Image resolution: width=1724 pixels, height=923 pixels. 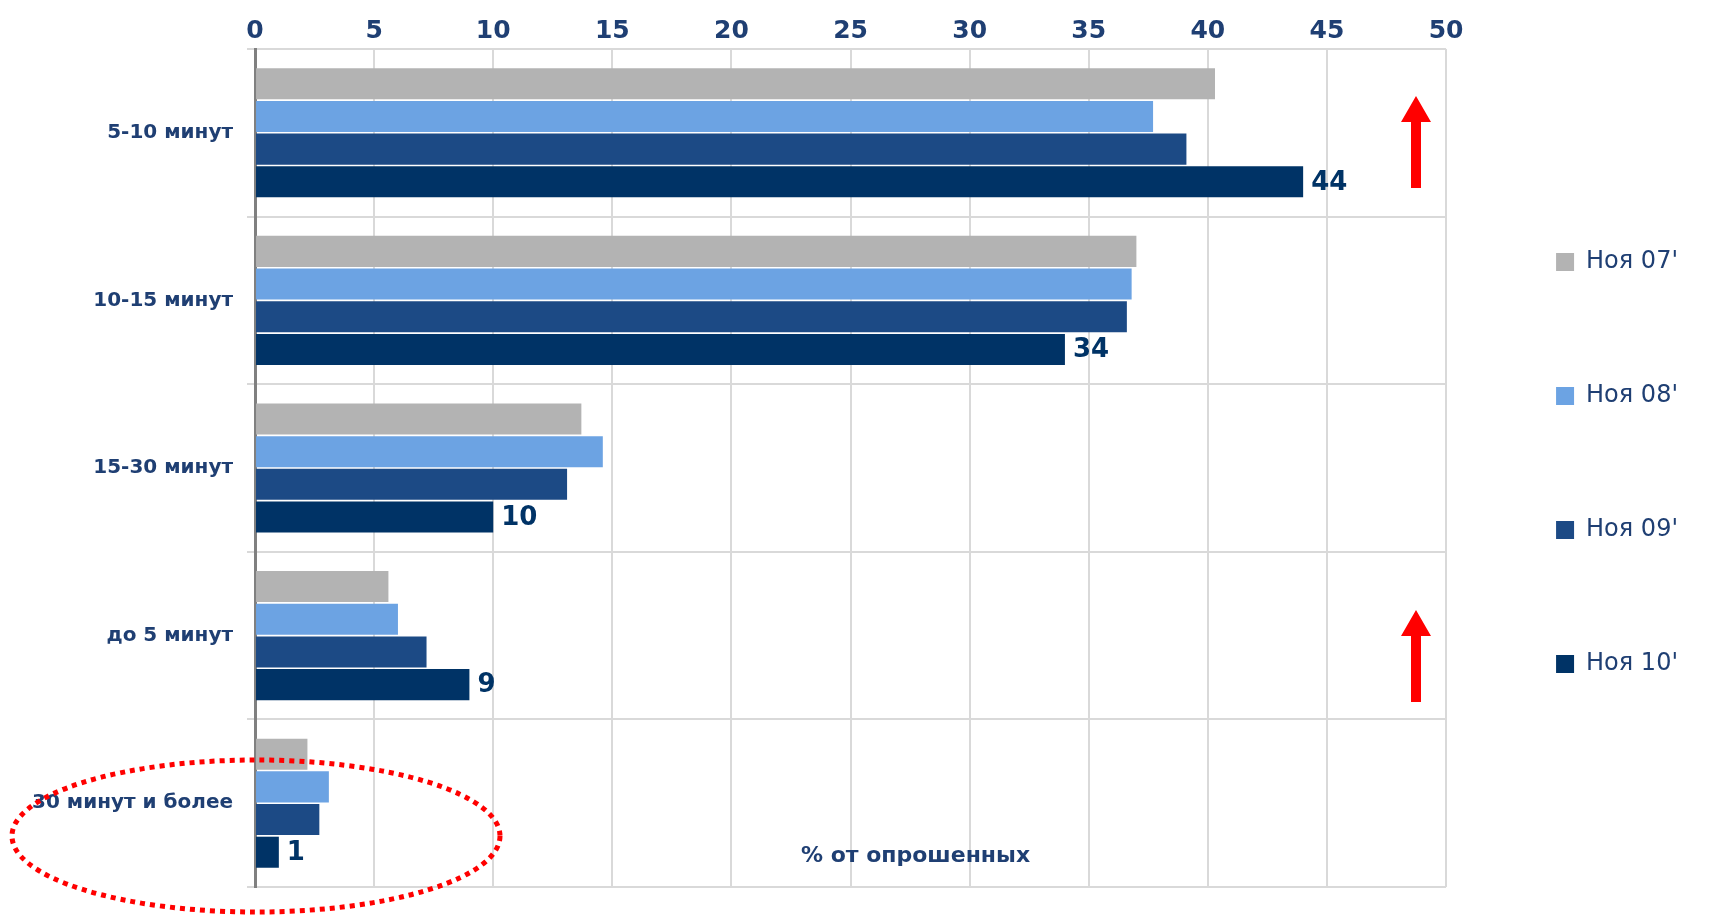 I want to click on data-label: 1, so click(x=295, y=850).